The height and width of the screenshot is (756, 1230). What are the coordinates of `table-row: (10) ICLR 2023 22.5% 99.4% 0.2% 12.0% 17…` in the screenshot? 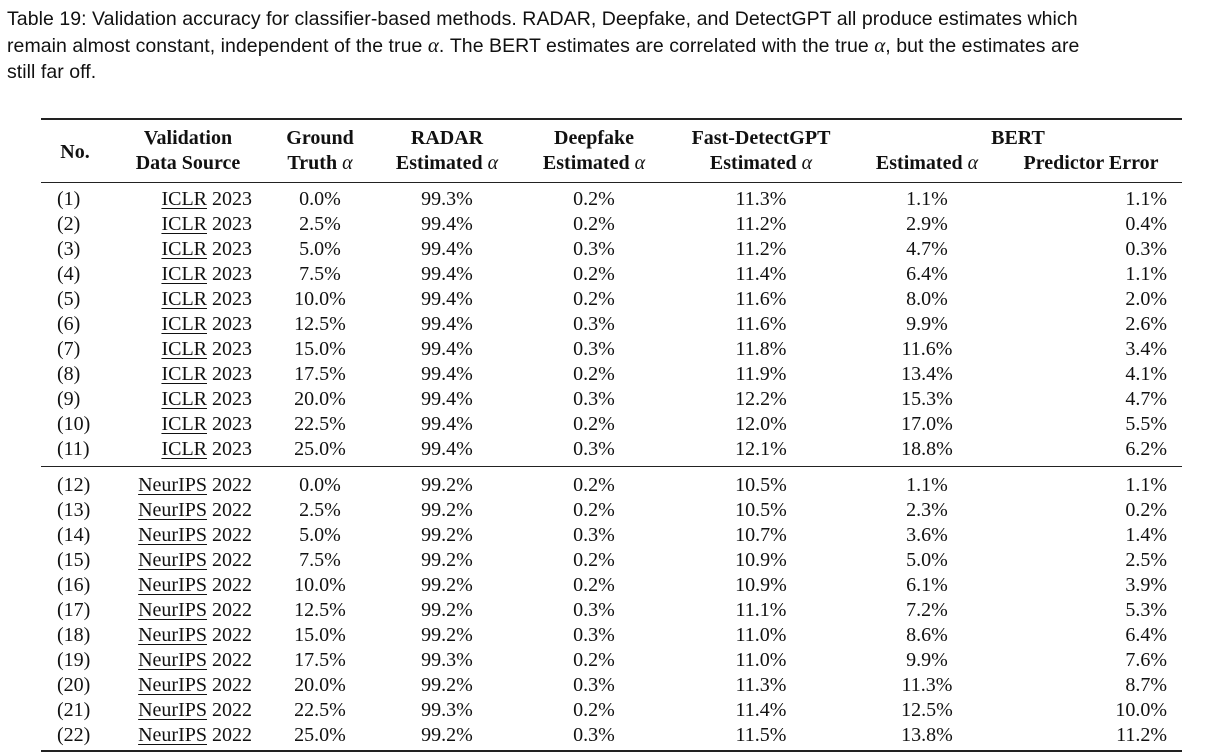 It's located at (615, 424).